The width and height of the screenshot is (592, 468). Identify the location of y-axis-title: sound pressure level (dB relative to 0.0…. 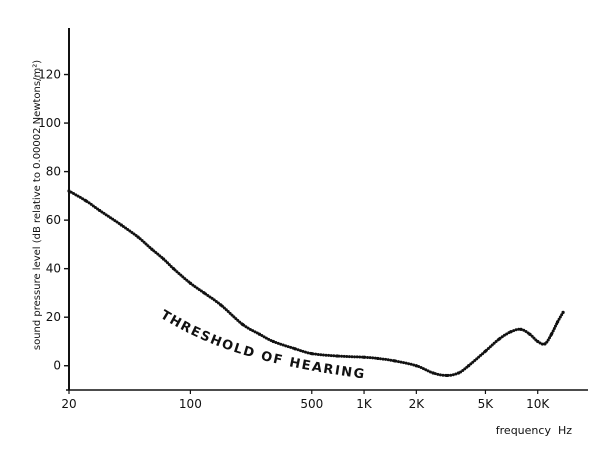
(37, 205).